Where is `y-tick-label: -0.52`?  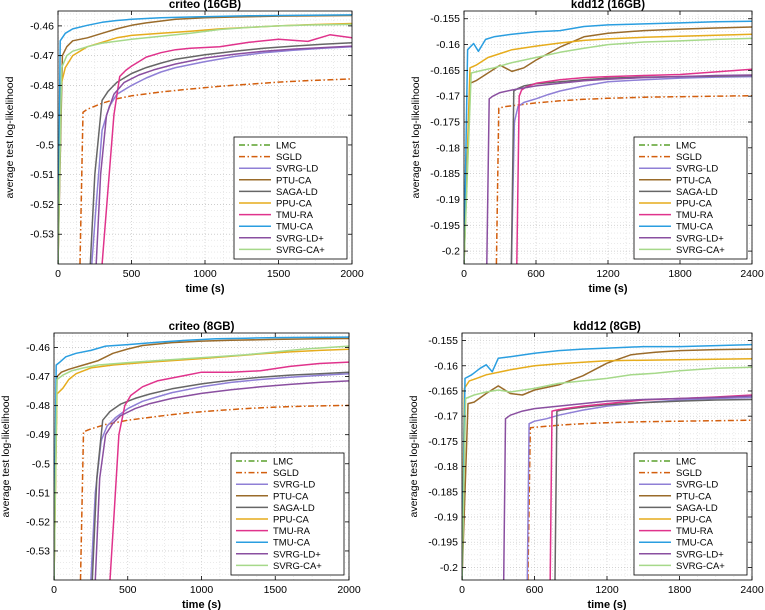 y-tick-label: -0.52 is located at coordinates (42, 205).